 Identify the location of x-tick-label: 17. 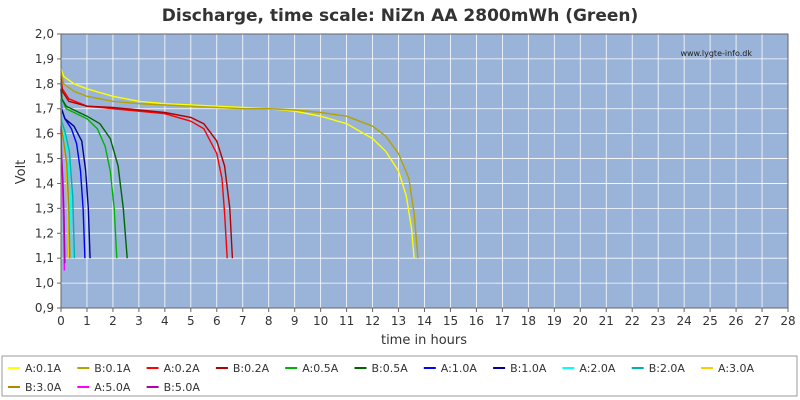
(502, 321).